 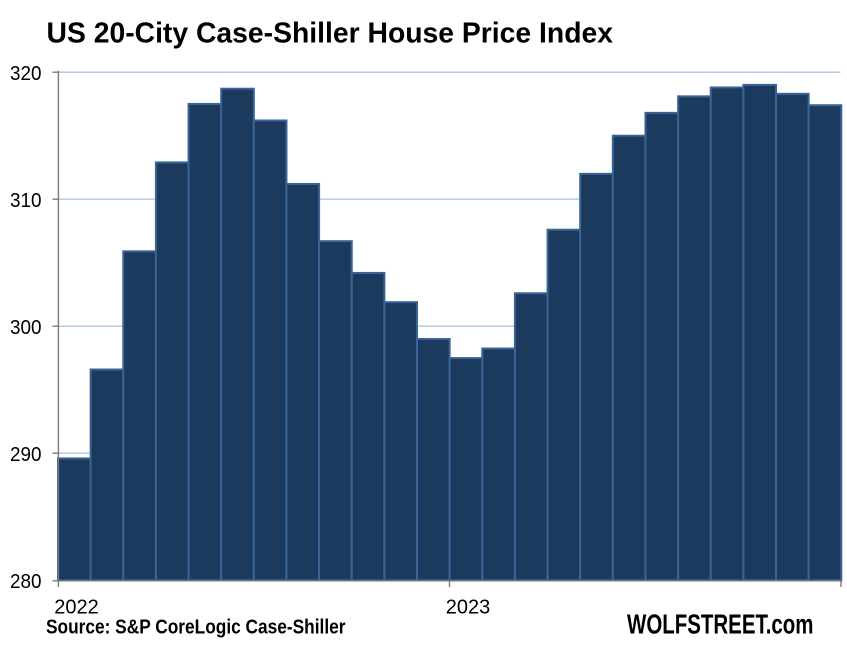 What do you see at coordinates (26, 582) in the screenshot?
I see `svg-text: 280` at bounding box center [26, 582].